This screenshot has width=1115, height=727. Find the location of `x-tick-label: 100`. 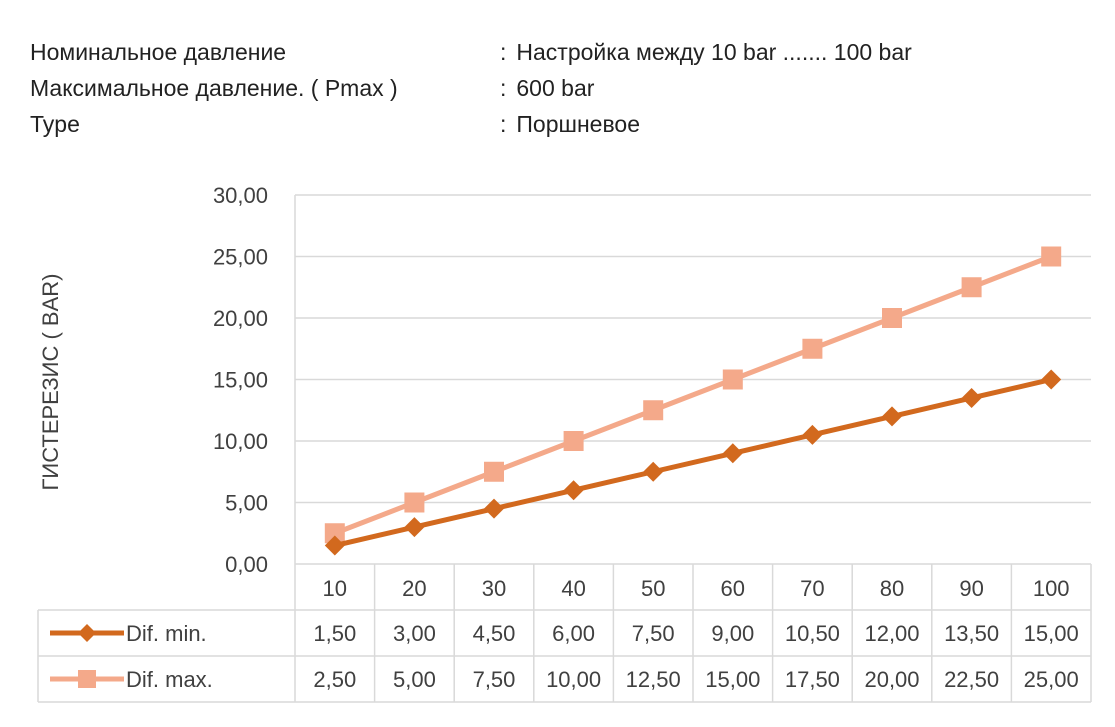

x-tick-label: 100 is located at coordinates (1051, 588).